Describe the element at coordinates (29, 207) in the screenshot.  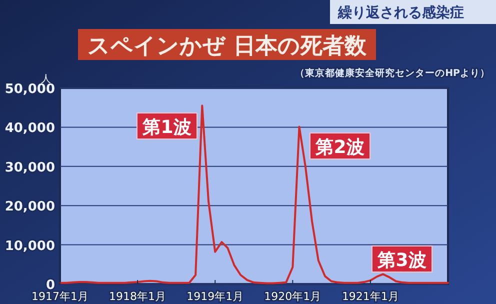
I see `y-tick-label: 20,000` at that location.